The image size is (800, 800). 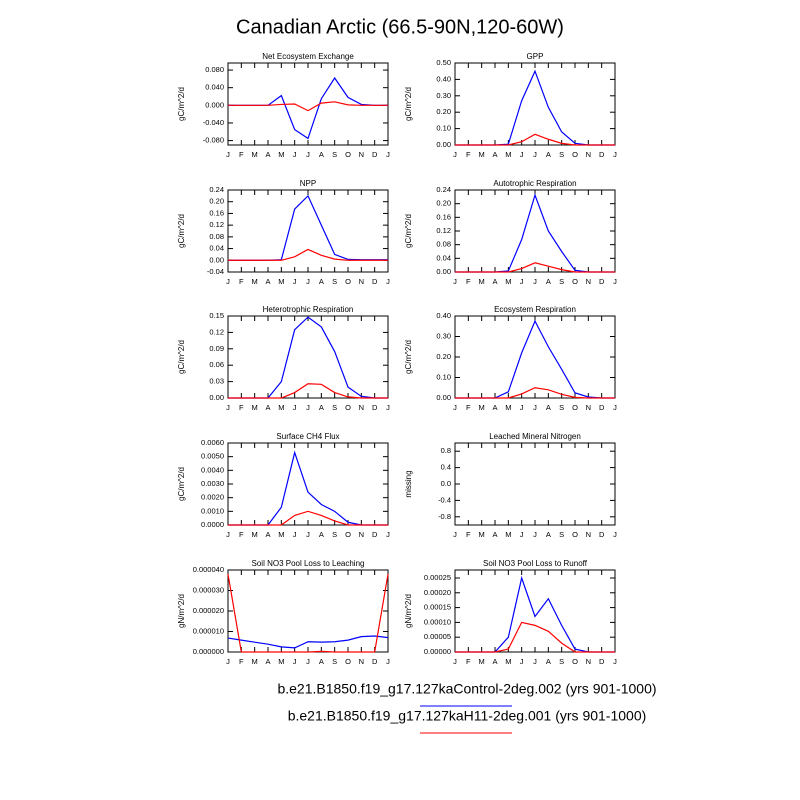 I want to click on y-tick-label: 0.080, so click(x=214, y=69).